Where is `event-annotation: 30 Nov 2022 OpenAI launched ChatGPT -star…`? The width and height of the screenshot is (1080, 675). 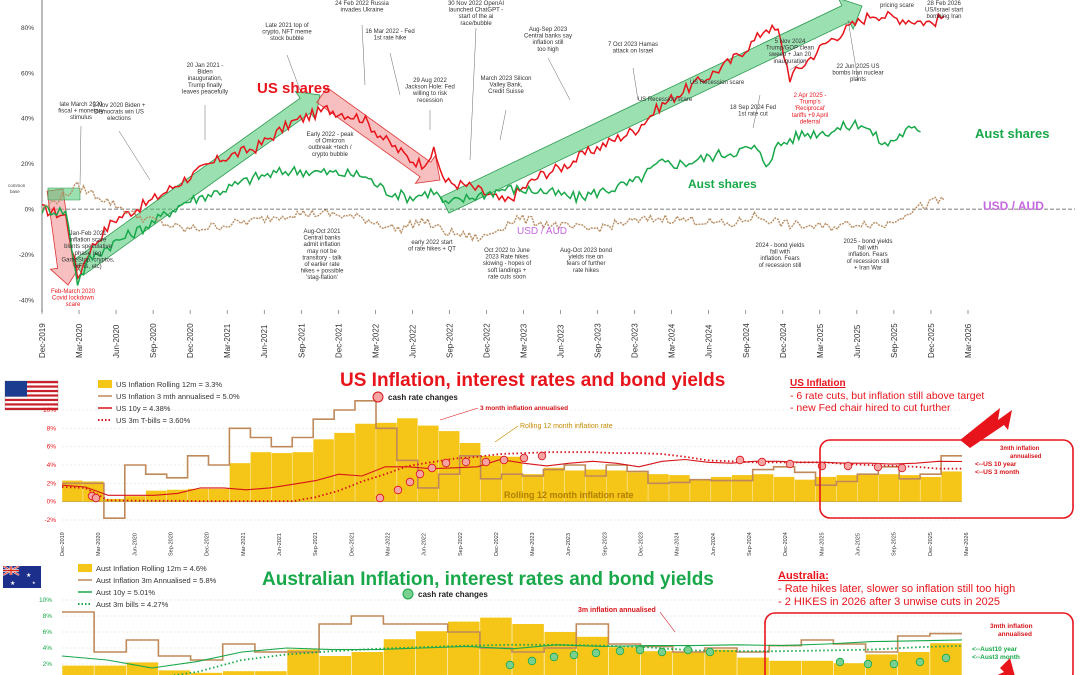
event-annotation: 30 Nov 2022 OpenAI launched ChatGPT -star… is located at coordinates (476, 14).